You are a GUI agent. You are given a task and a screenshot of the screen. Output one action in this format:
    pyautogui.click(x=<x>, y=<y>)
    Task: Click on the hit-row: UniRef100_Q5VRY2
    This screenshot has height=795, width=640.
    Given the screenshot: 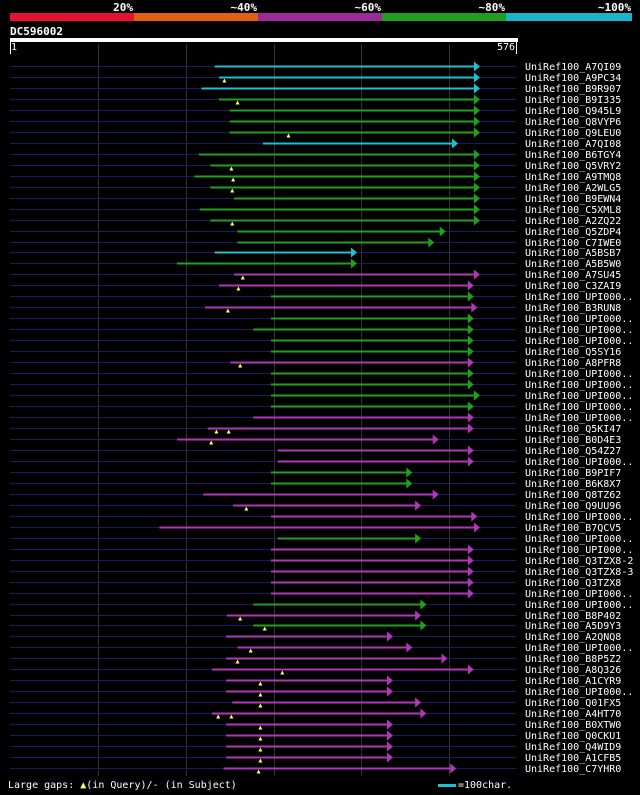 What is the action you would take?
    pyautogui.click(x=315, y=166)
    